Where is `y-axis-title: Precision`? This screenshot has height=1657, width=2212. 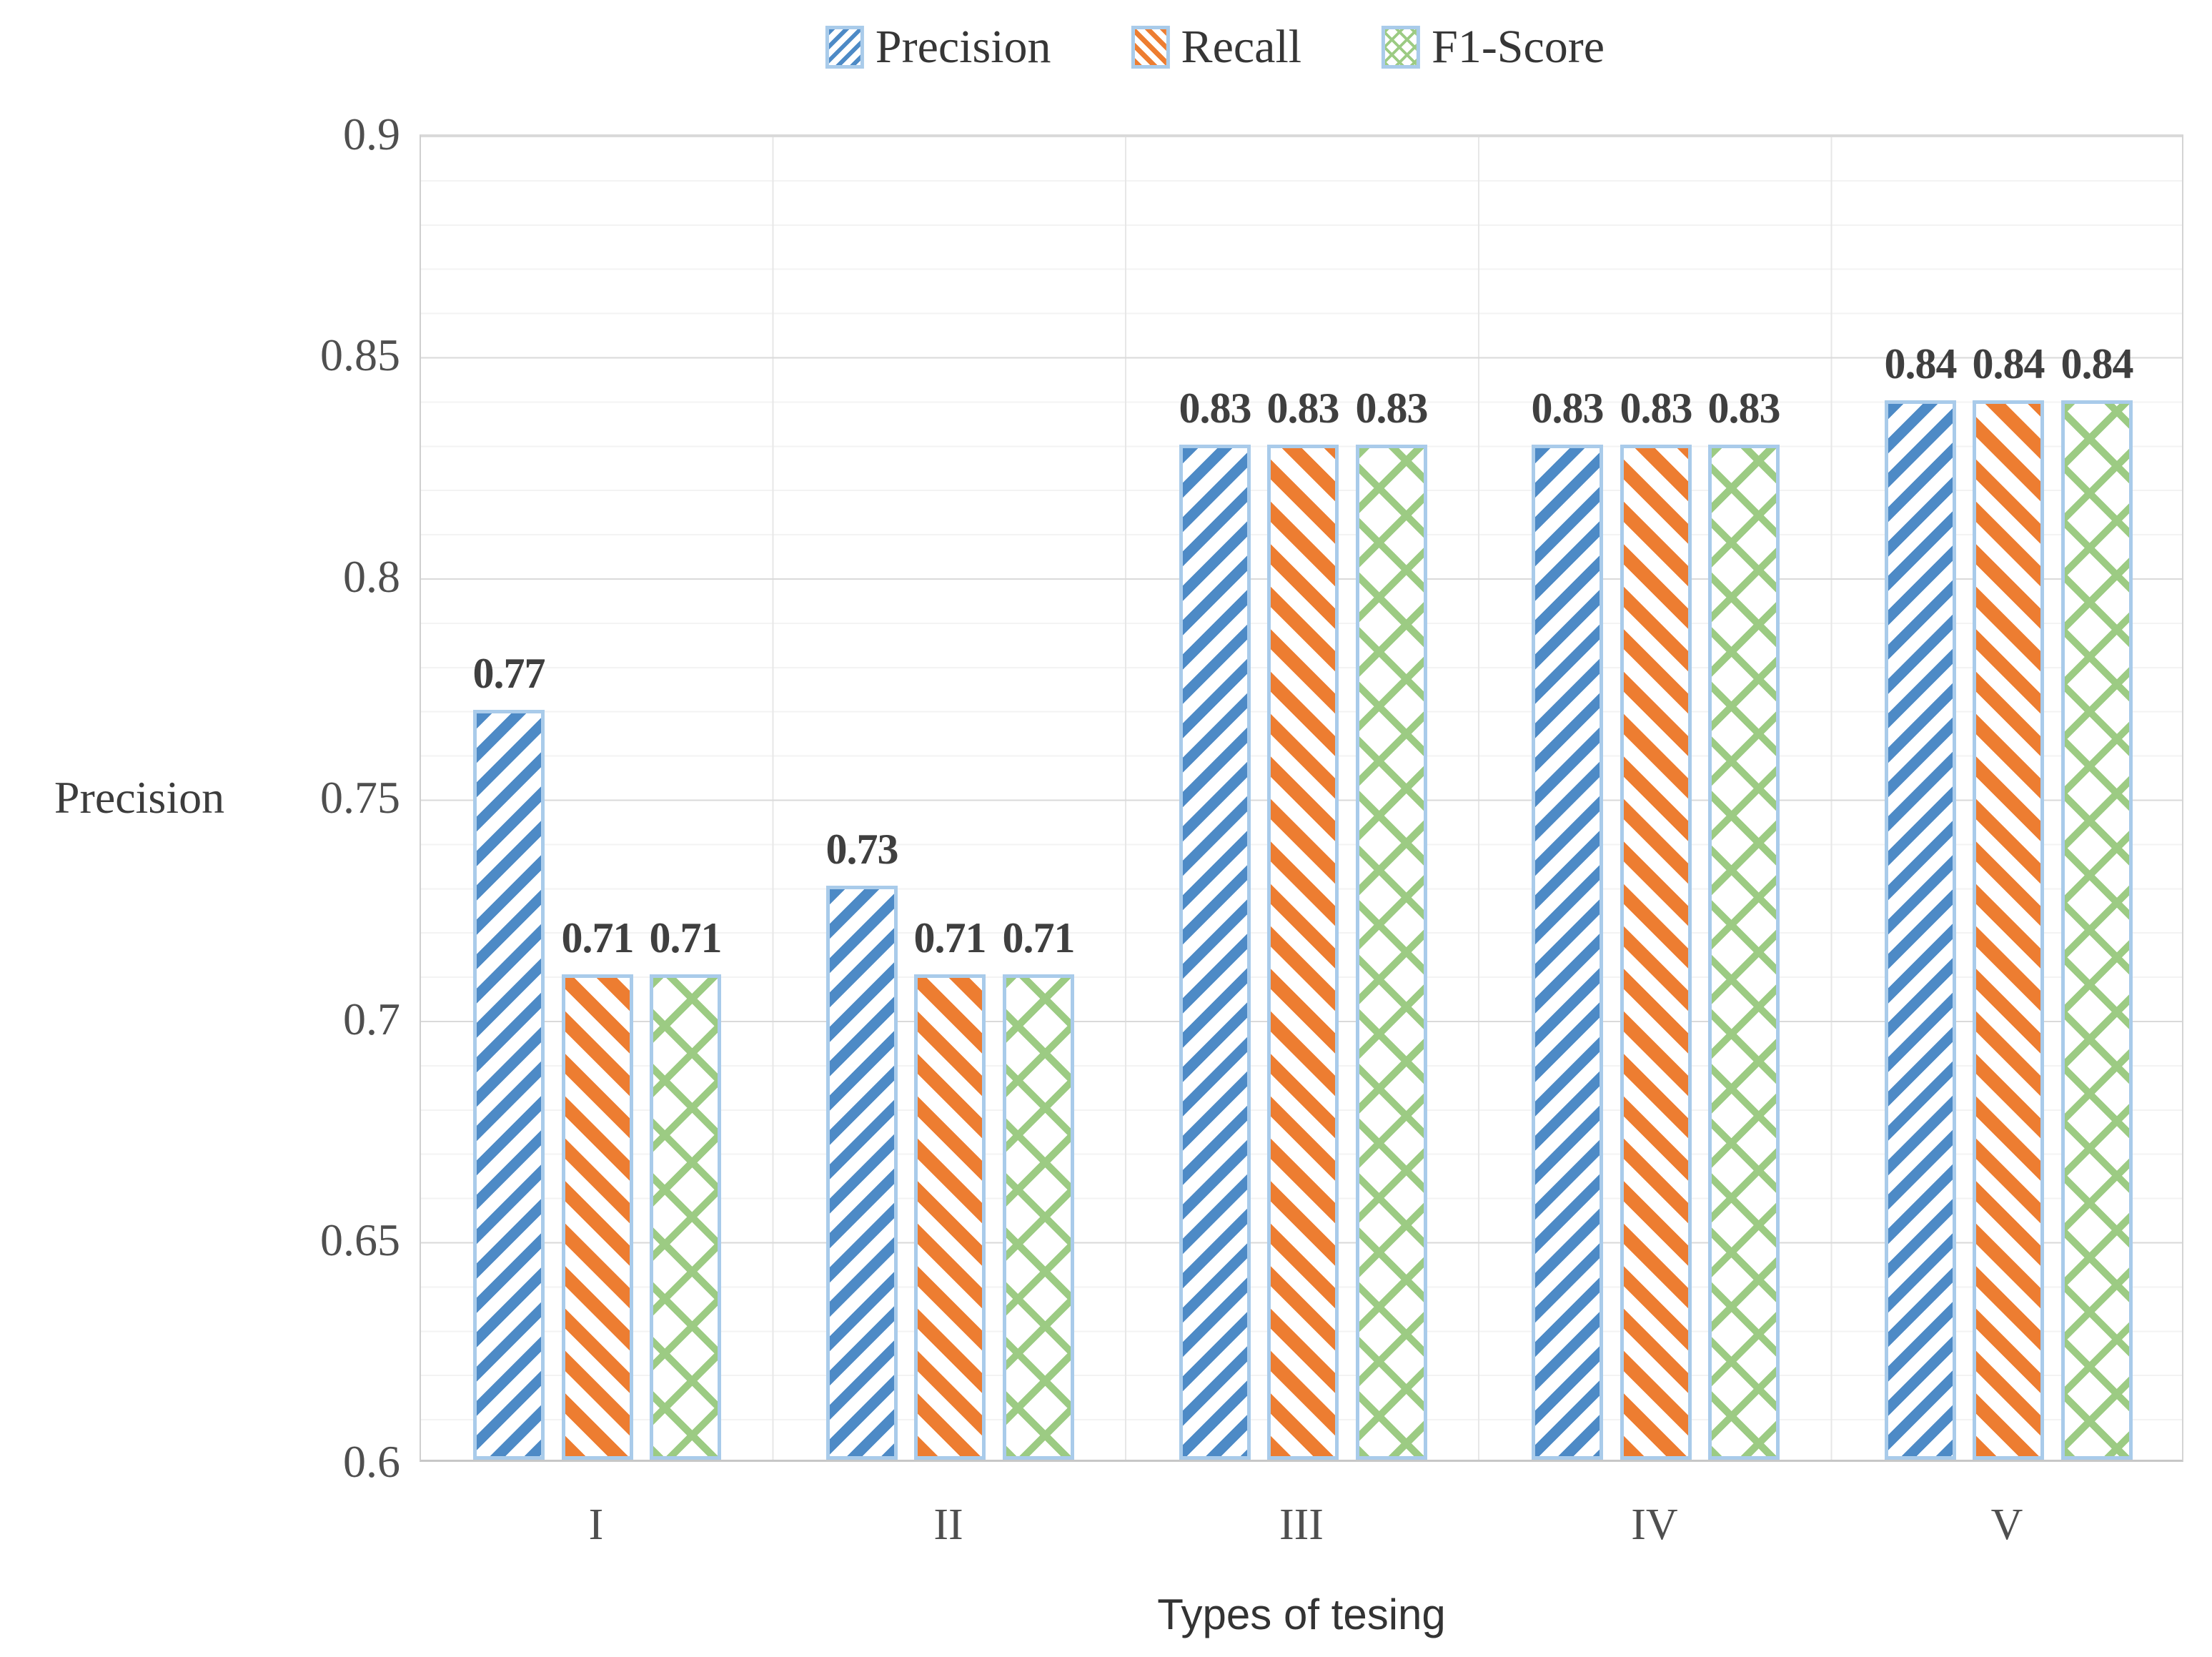
y-axis-title: Precision is located at coordinates (139, 797).